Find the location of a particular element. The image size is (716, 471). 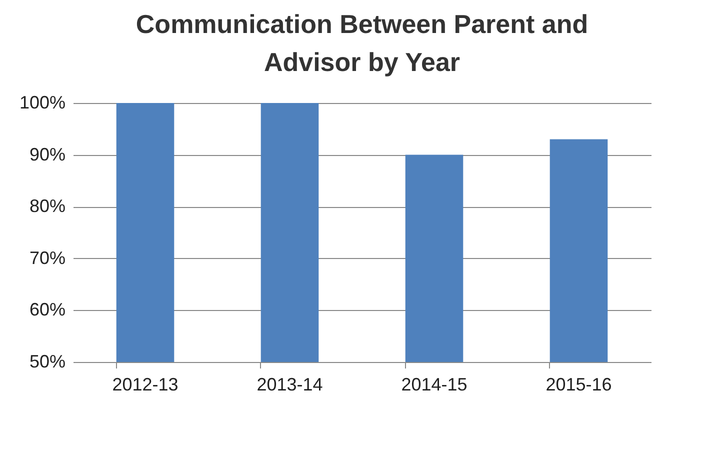

y-tick-label: 50% is located at coordinates (47, 362).